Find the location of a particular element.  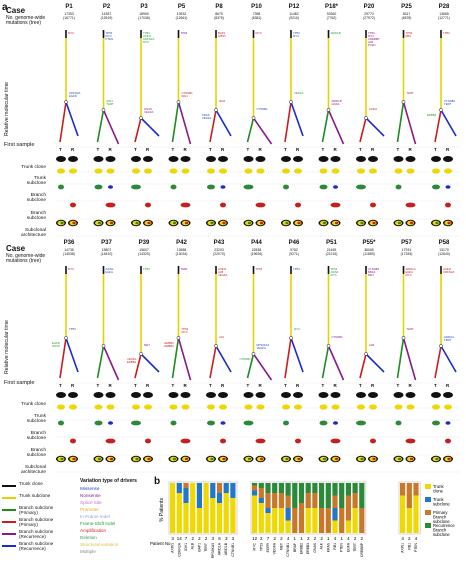

gene-tick-label: PTEN is located at coordinates (416, 547).